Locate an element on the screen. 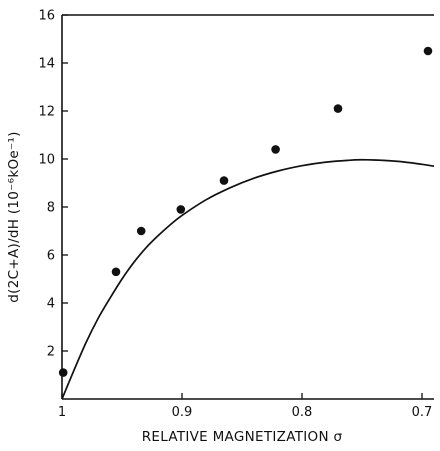 This screenshot has width=440, height=451. y-tick-label: 16 is located at coordinates (46, 16).